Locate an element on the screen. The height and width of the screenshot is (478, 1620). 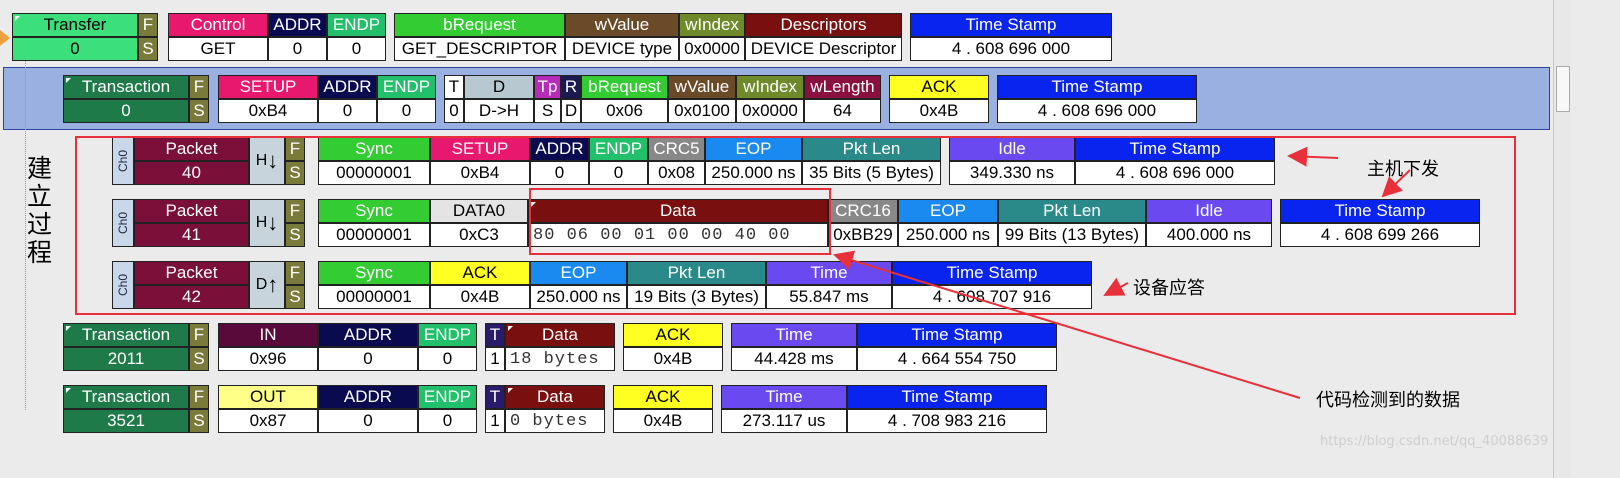
field-value-wvalue: DEVICE type is located at coordinates (622, 49).